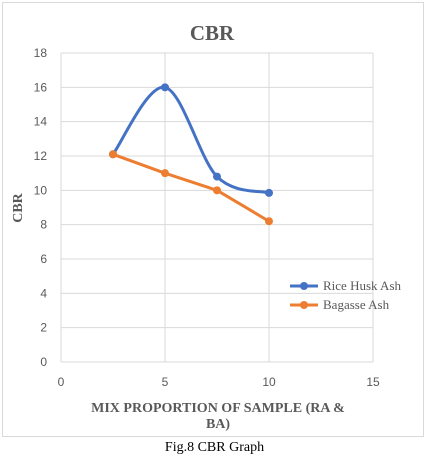 The height and width of the screenshot is (463, 429). Describe the element at coordinates (41, 122) in the screenshot. I see `y-tick-label: 14` at that location.